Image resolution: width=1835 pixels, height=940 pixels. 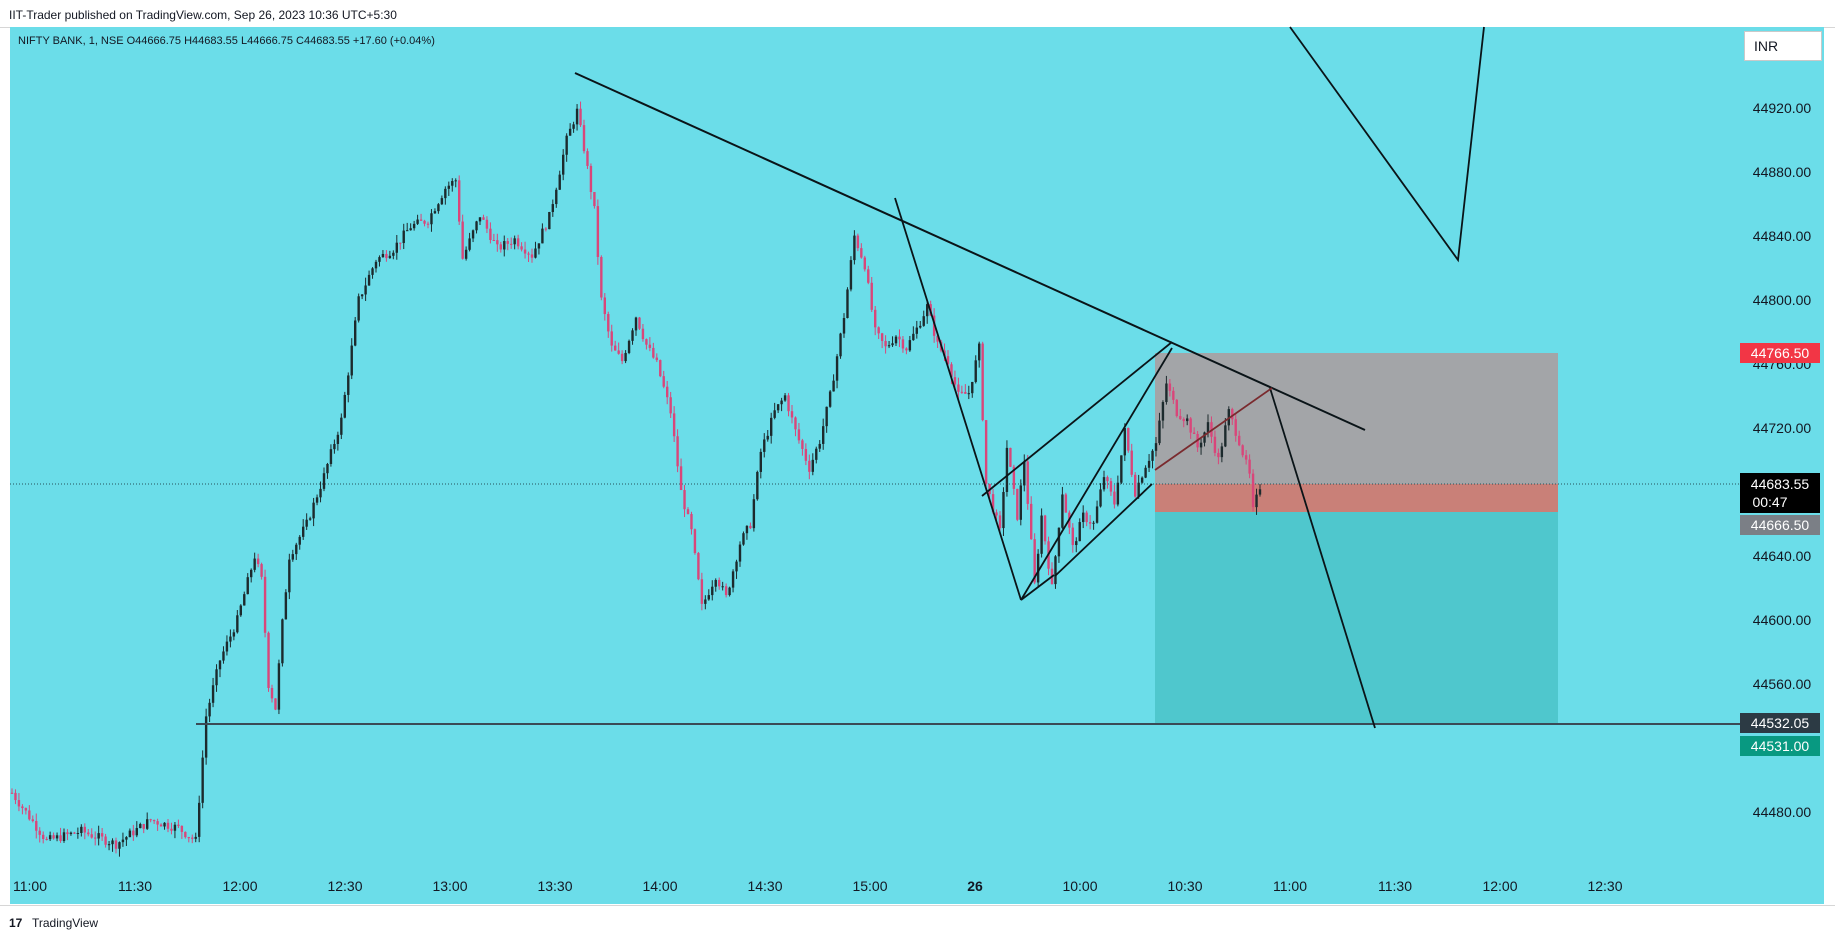 I want to click on footer: 17 TradingView, so click(x=917, y=922).